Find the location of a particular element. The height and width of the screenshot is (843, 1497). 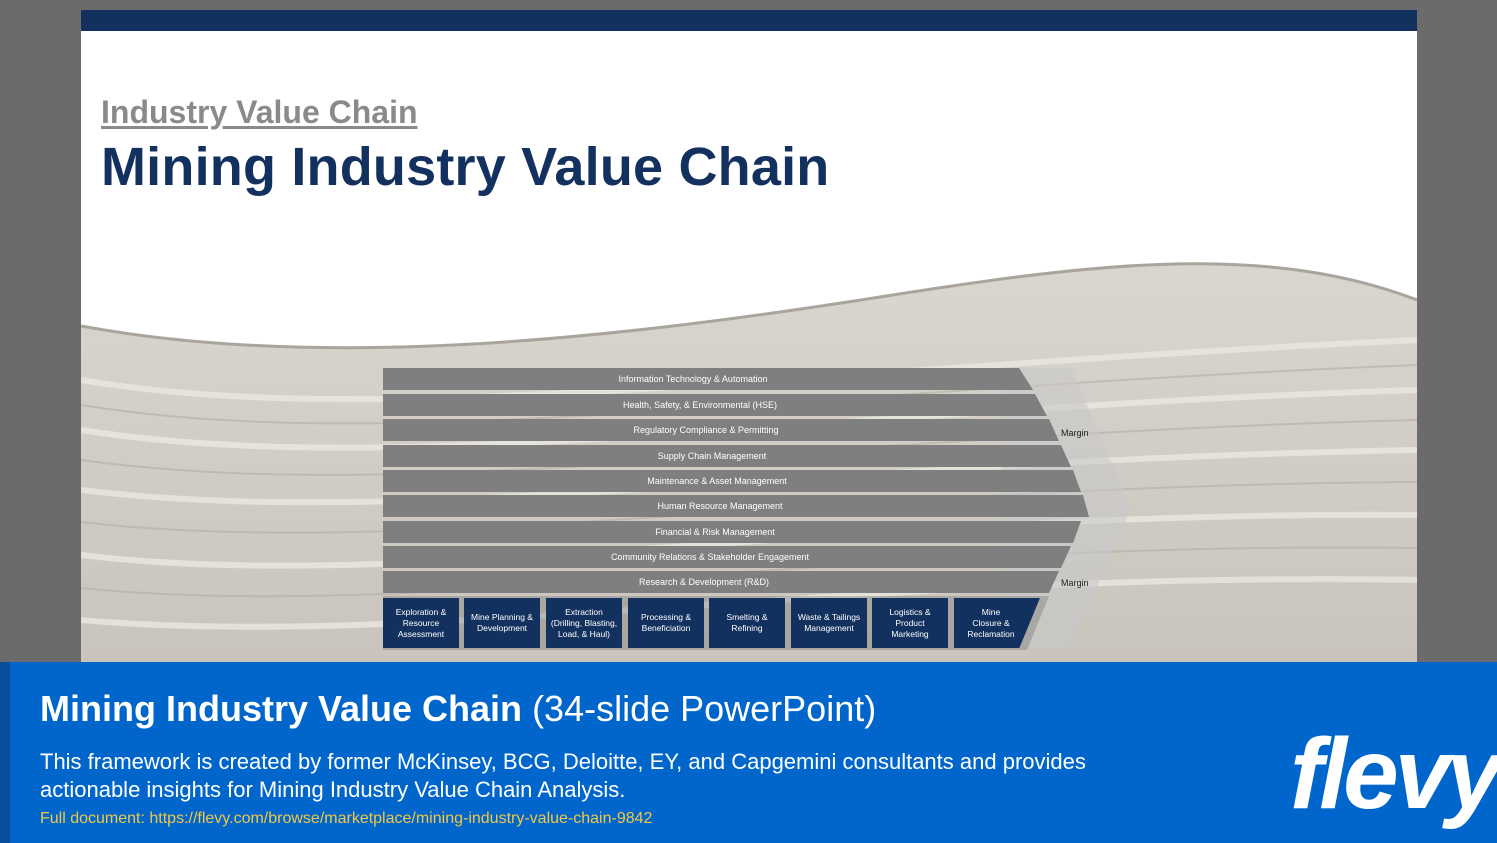

support-activity: Health, Safety, & Environmental (HSE) is located at coordinates (715, 405).